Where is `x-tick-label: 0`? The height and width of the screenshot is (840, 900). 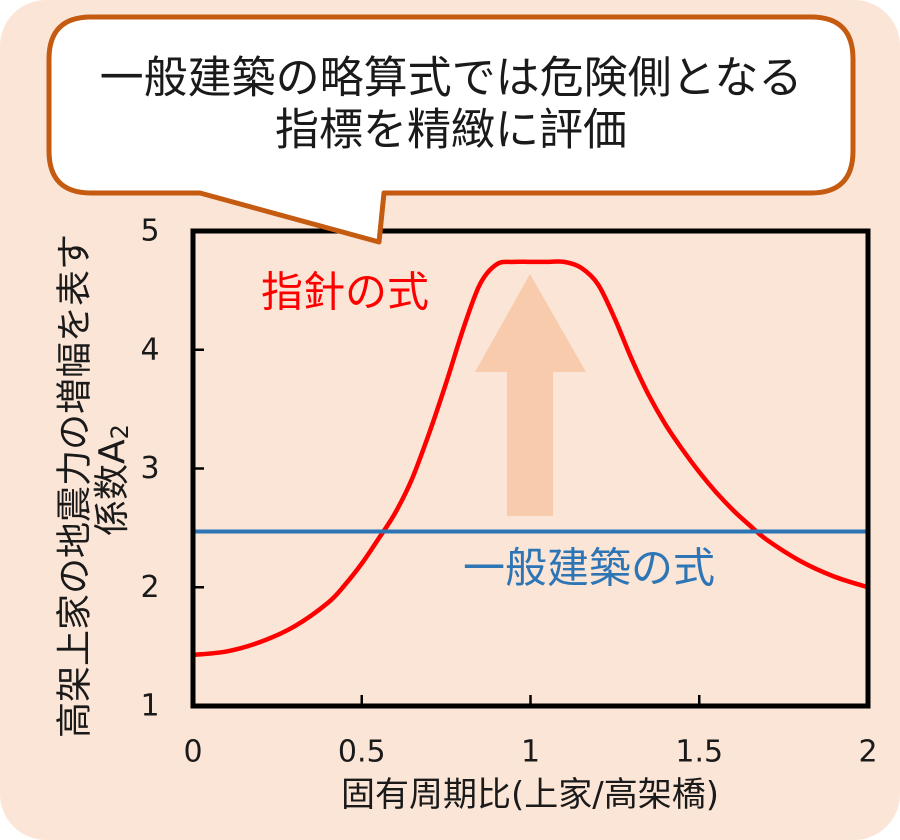
x-tick-label: 0 is located at coordinates (192, 752).